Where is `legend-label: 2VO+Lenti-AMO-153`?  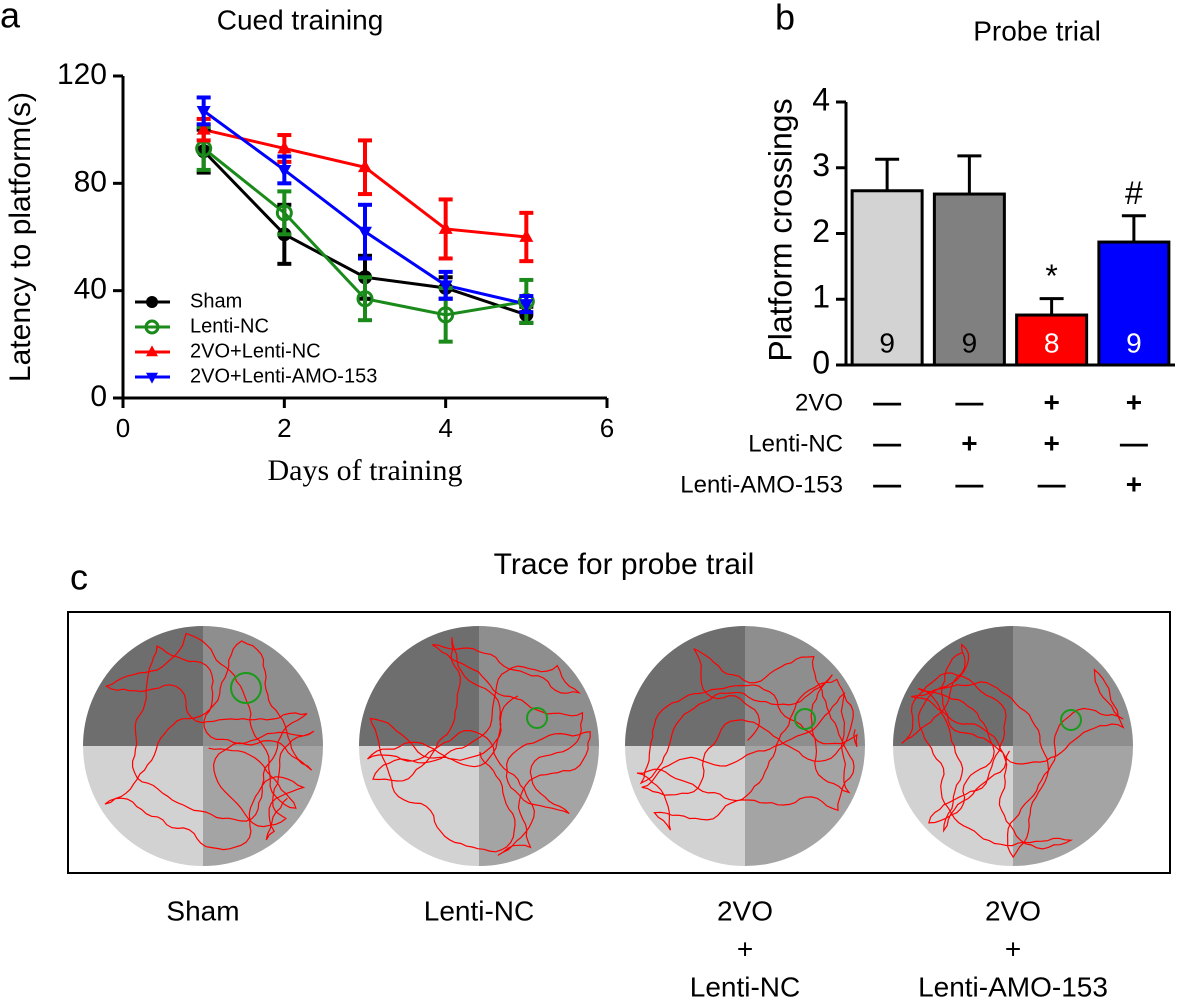 legend-label: 2VO+Lenti-AMO-153 is located at coordinates (283, 376).